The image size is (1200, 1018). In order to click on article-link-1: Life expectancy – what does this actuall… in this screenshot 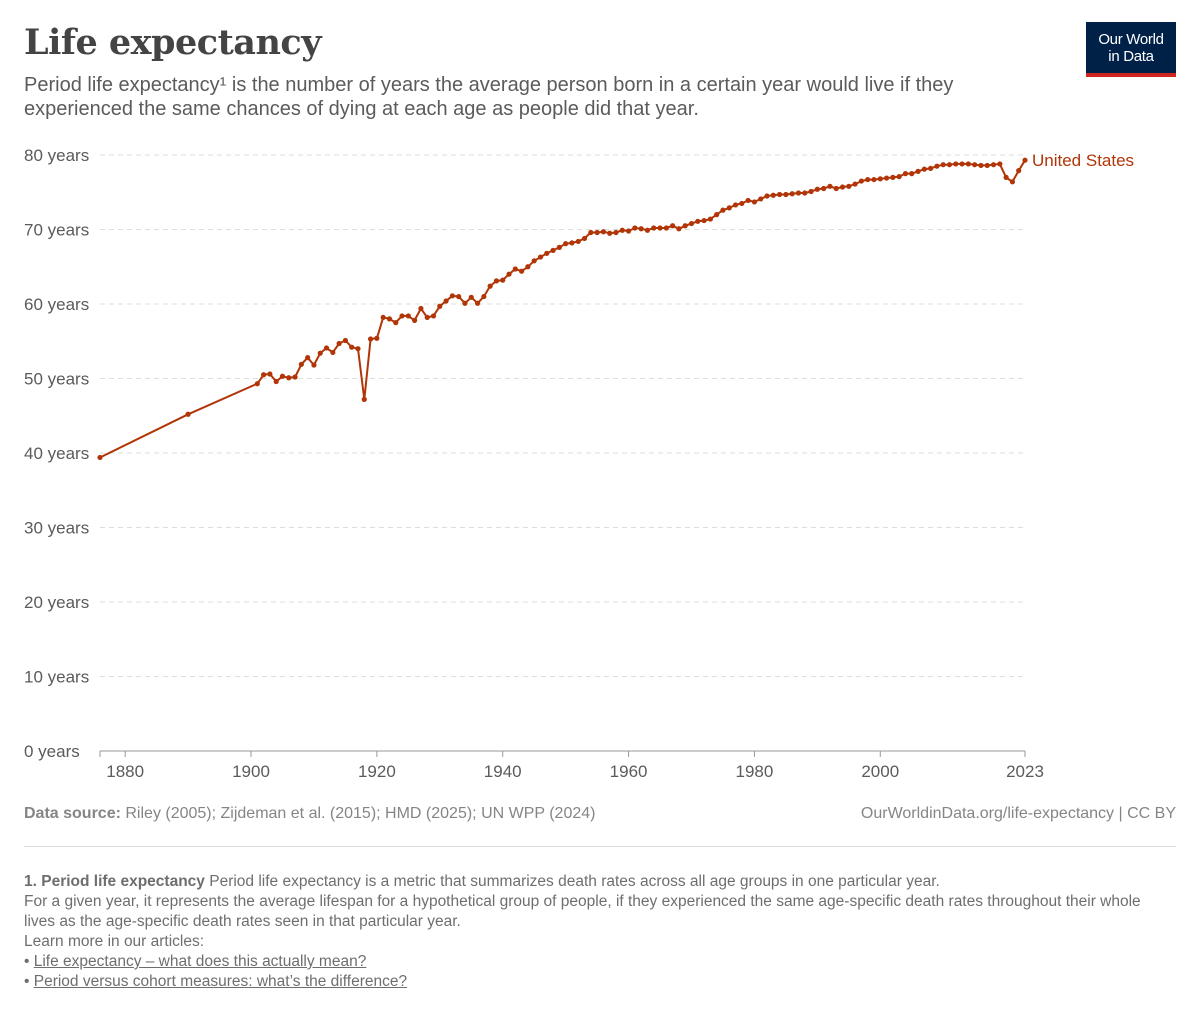, I will do `click(200, 961)`.